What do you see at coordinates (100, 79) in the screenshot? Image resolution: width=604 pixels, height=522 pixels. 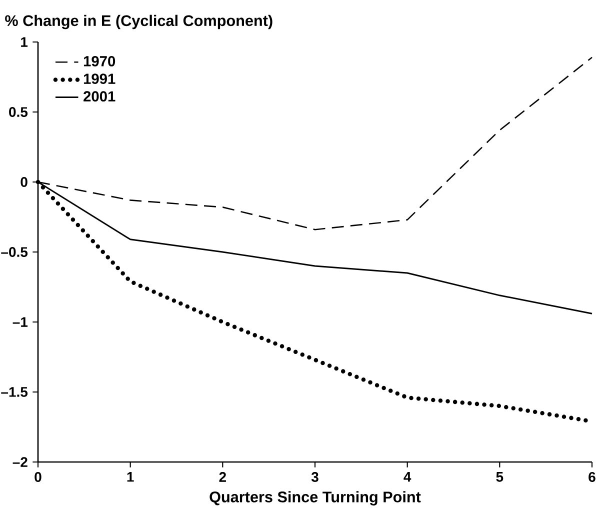 I see `legend-label: 1991` at bounding box center [100, 79].